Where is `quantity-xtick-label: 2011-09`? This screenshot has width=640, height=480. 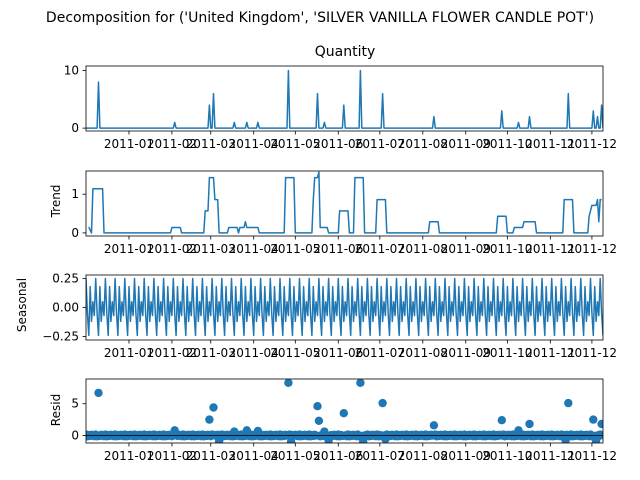 quantity-xtick-label: 2011-09 is located at coordinates (466, 144).